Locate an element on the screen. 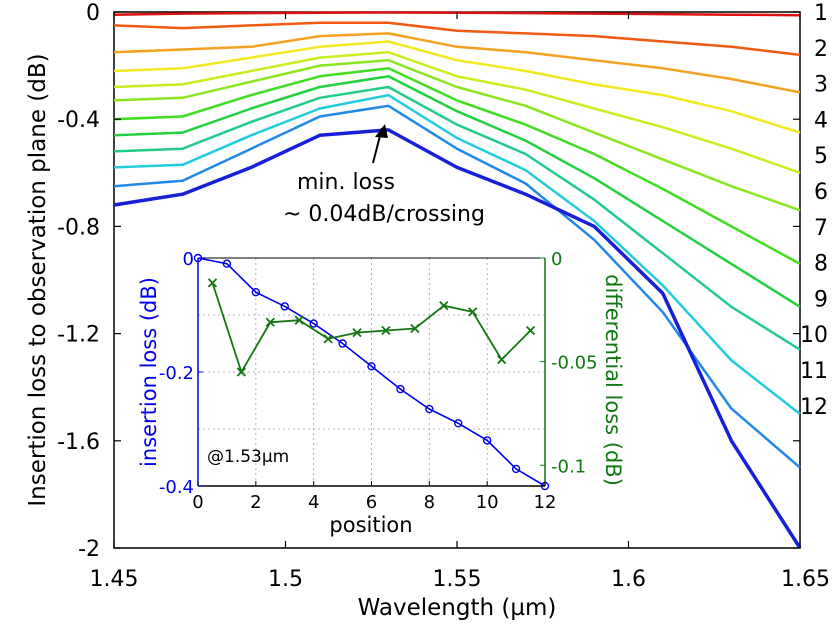 This screenshot has width=832, height=637. series-label-8: 8 is located at coordinates (821, 264).